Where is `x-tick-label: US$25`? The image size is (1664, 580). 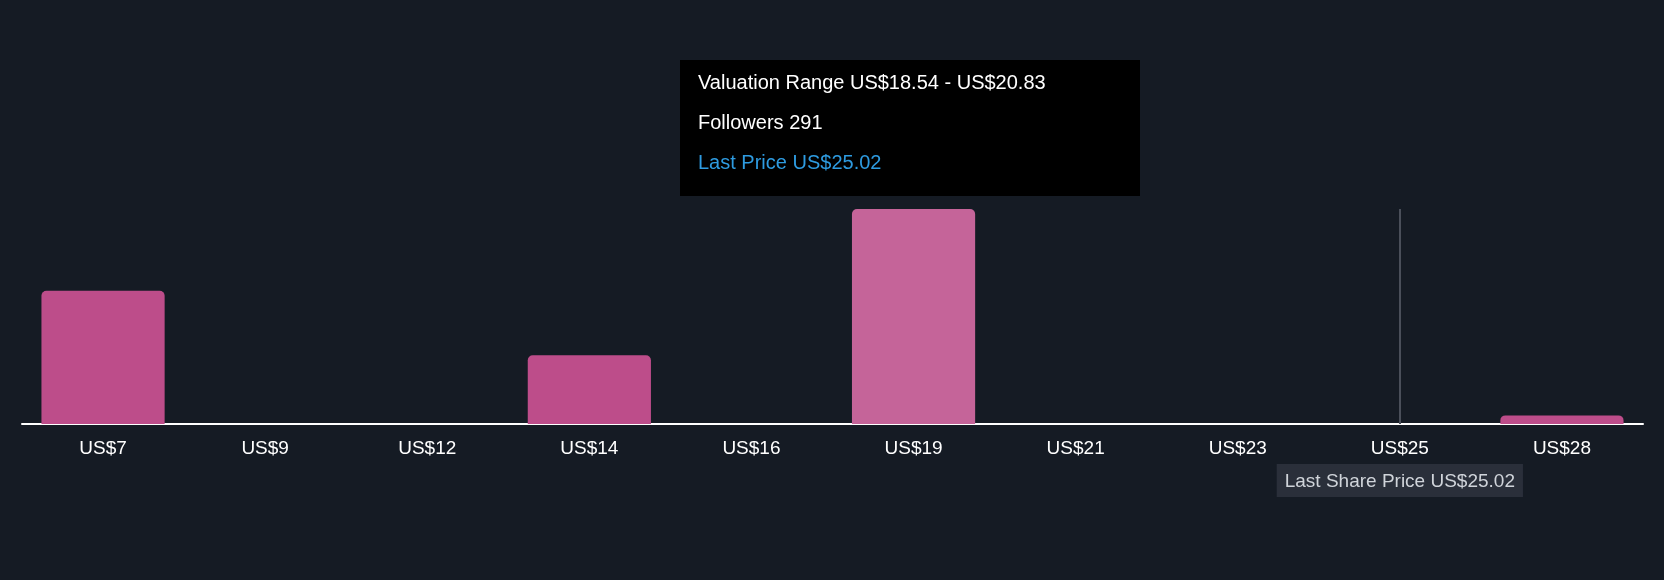
x-tick-label: US$25 is located at coordinates (1399, 447).